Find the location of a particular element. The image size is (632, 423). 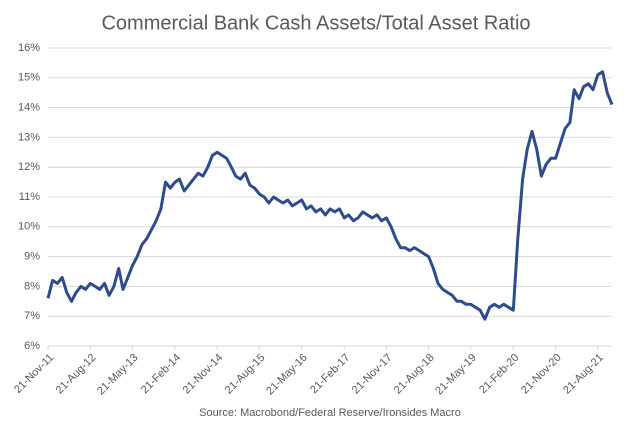

y-tick-label: 9% is located at coordinates (32, 257).